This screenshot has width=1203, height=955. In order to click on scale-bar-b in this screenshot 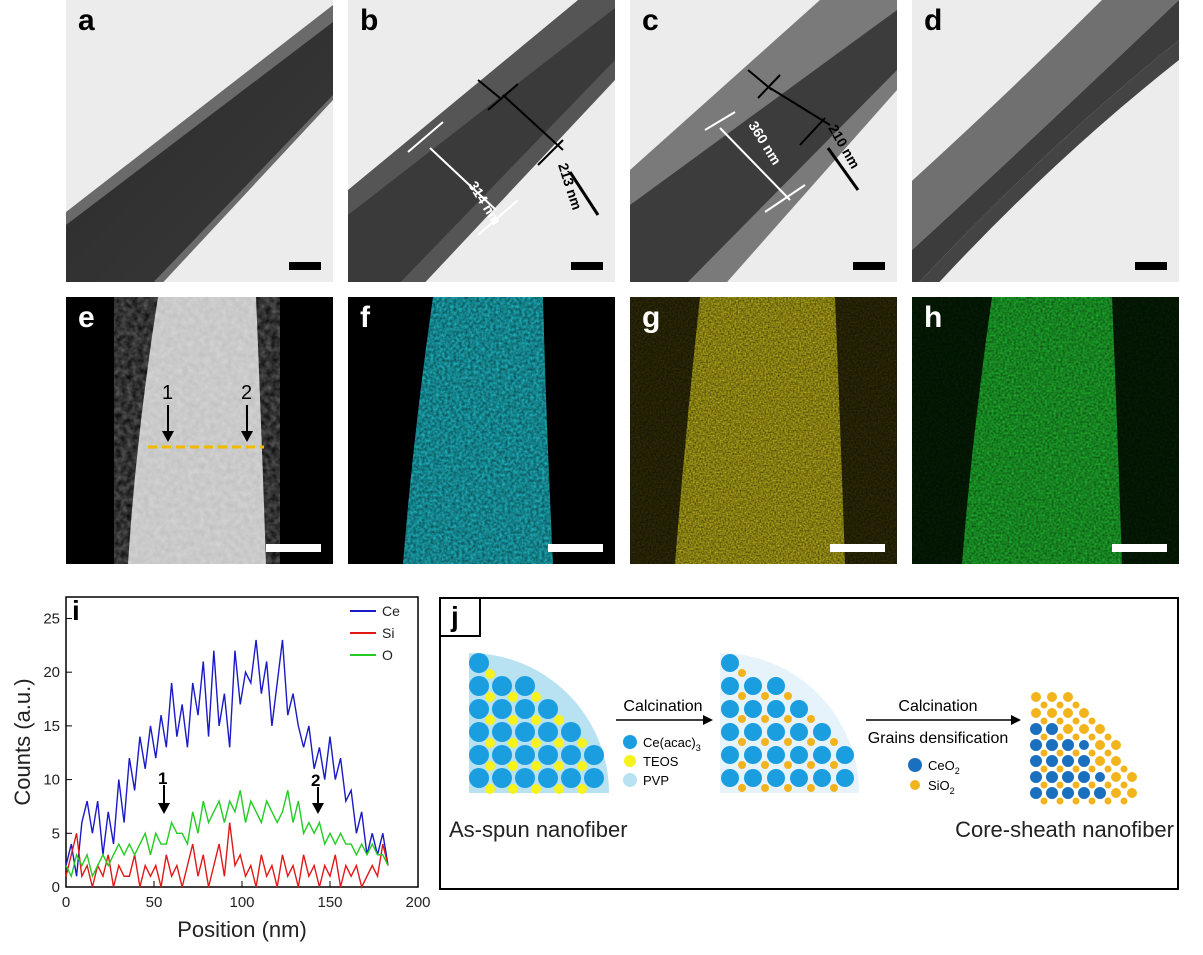, I will do `click(587, 266)`.